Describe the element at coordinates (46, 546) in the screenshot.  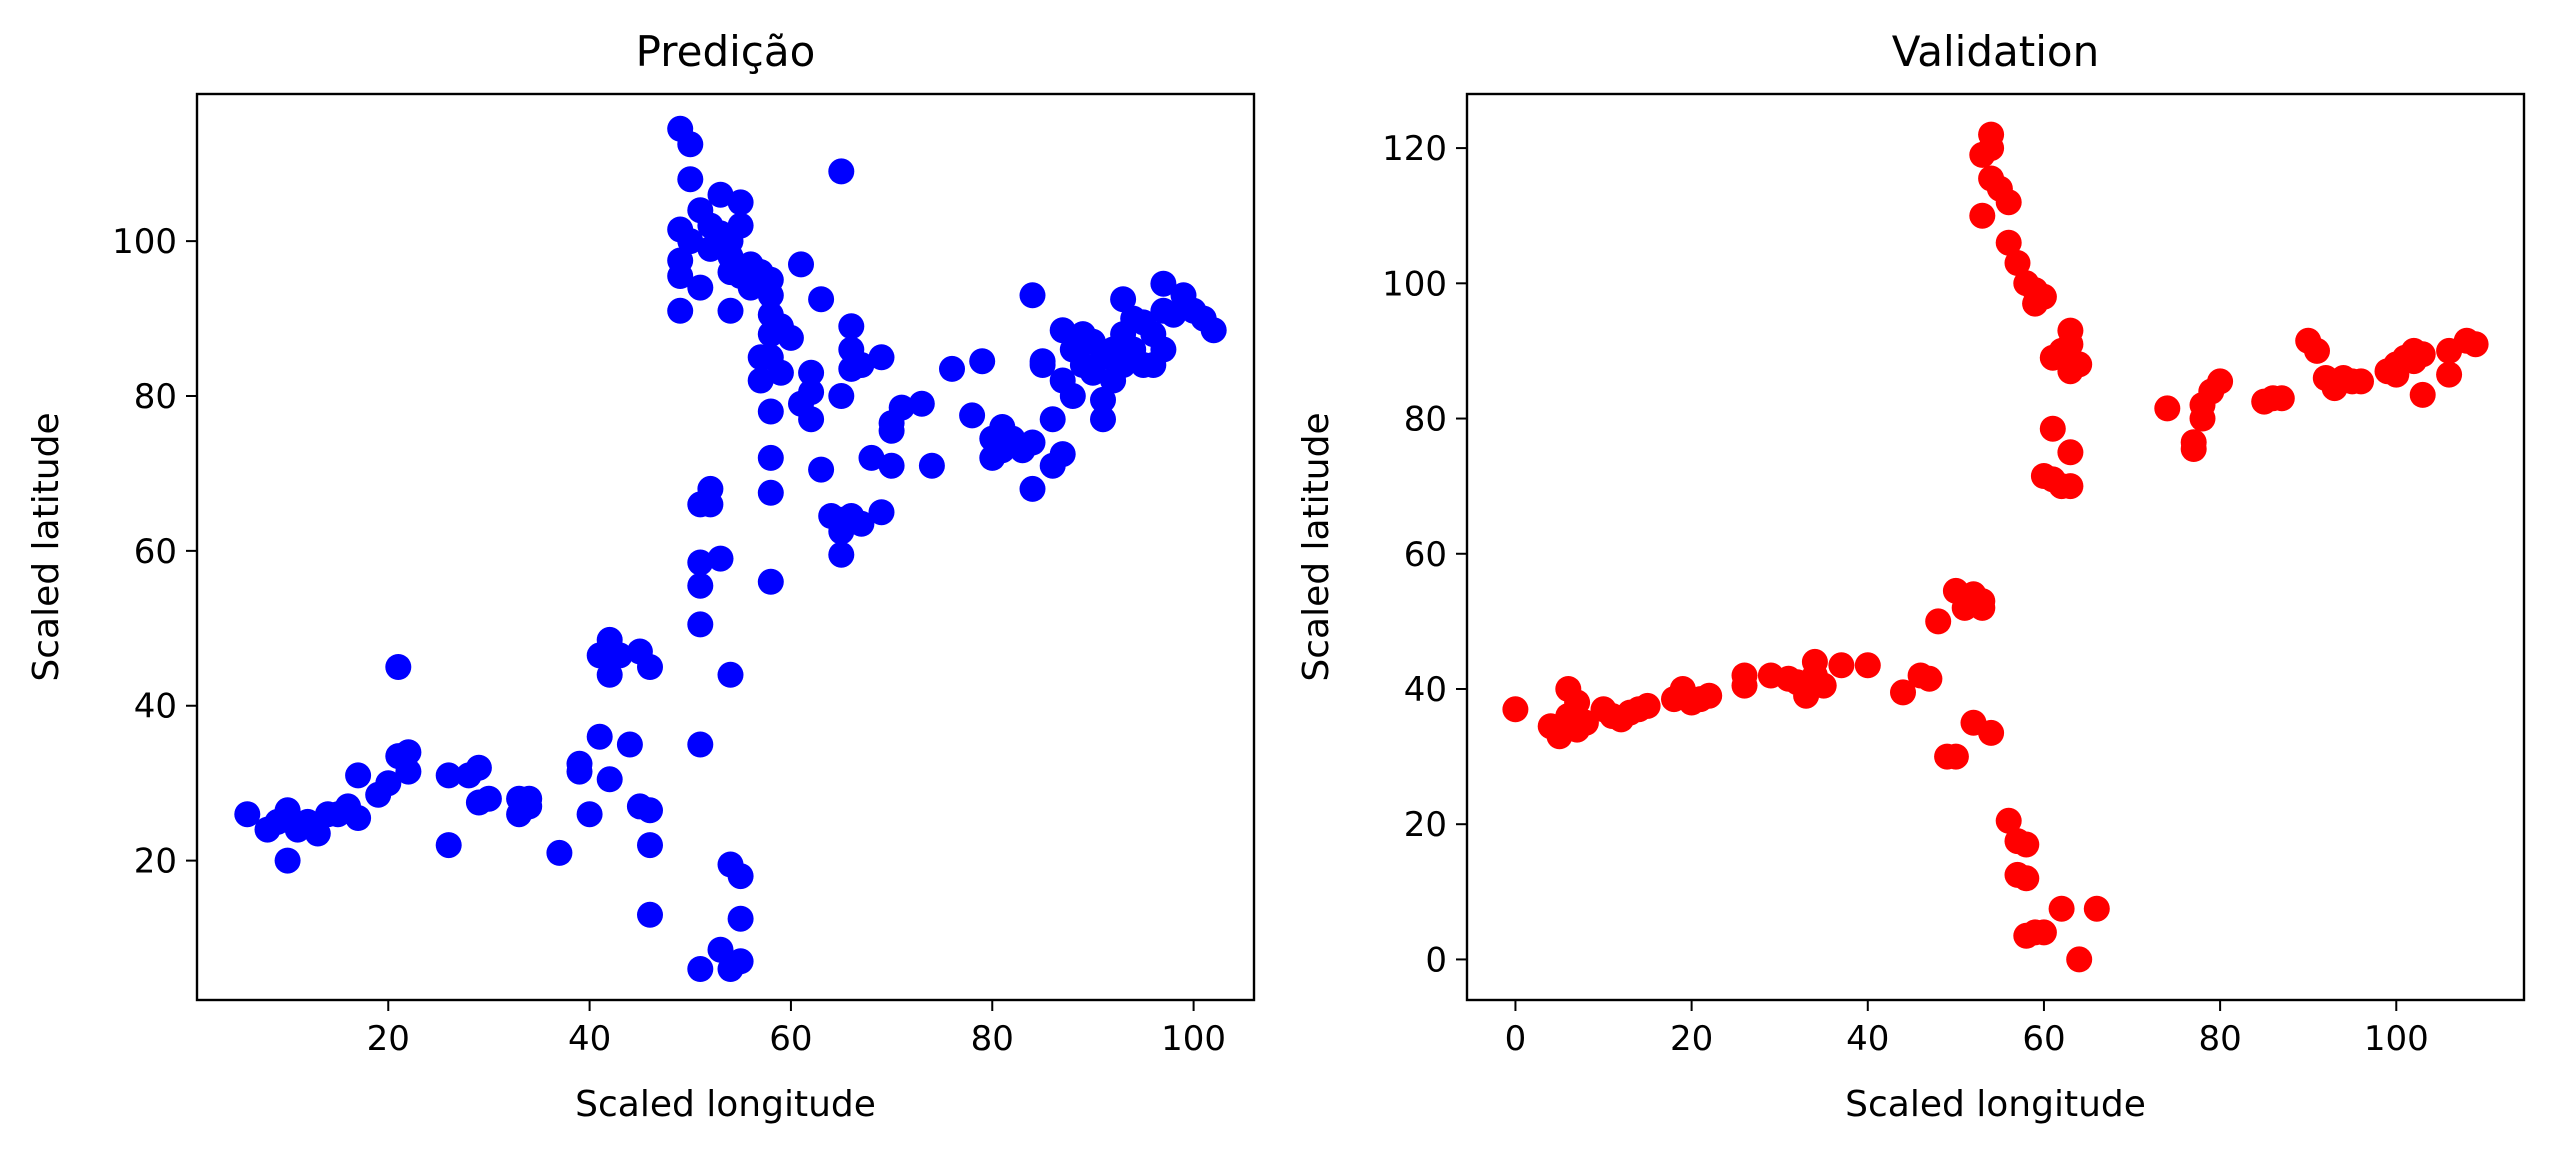
I see `prediction-y-axis-label: Scaled latitude` at that location.